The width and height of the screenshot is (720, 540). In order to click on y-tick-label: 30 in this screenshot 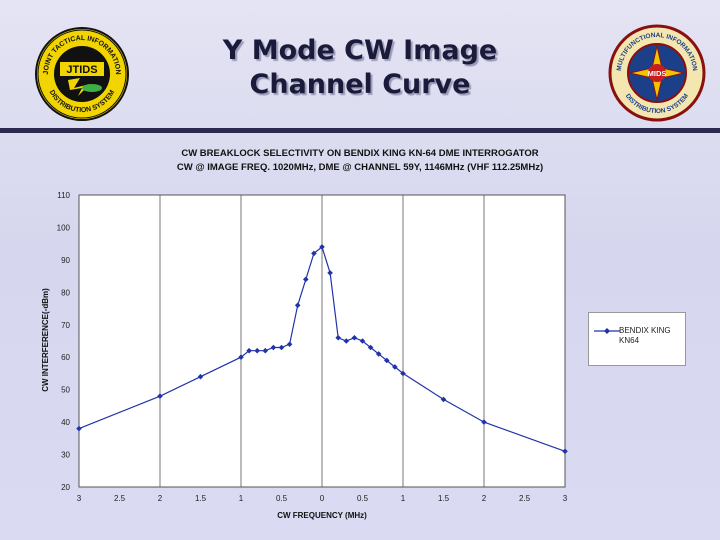, I will do `click(65, 455)`.